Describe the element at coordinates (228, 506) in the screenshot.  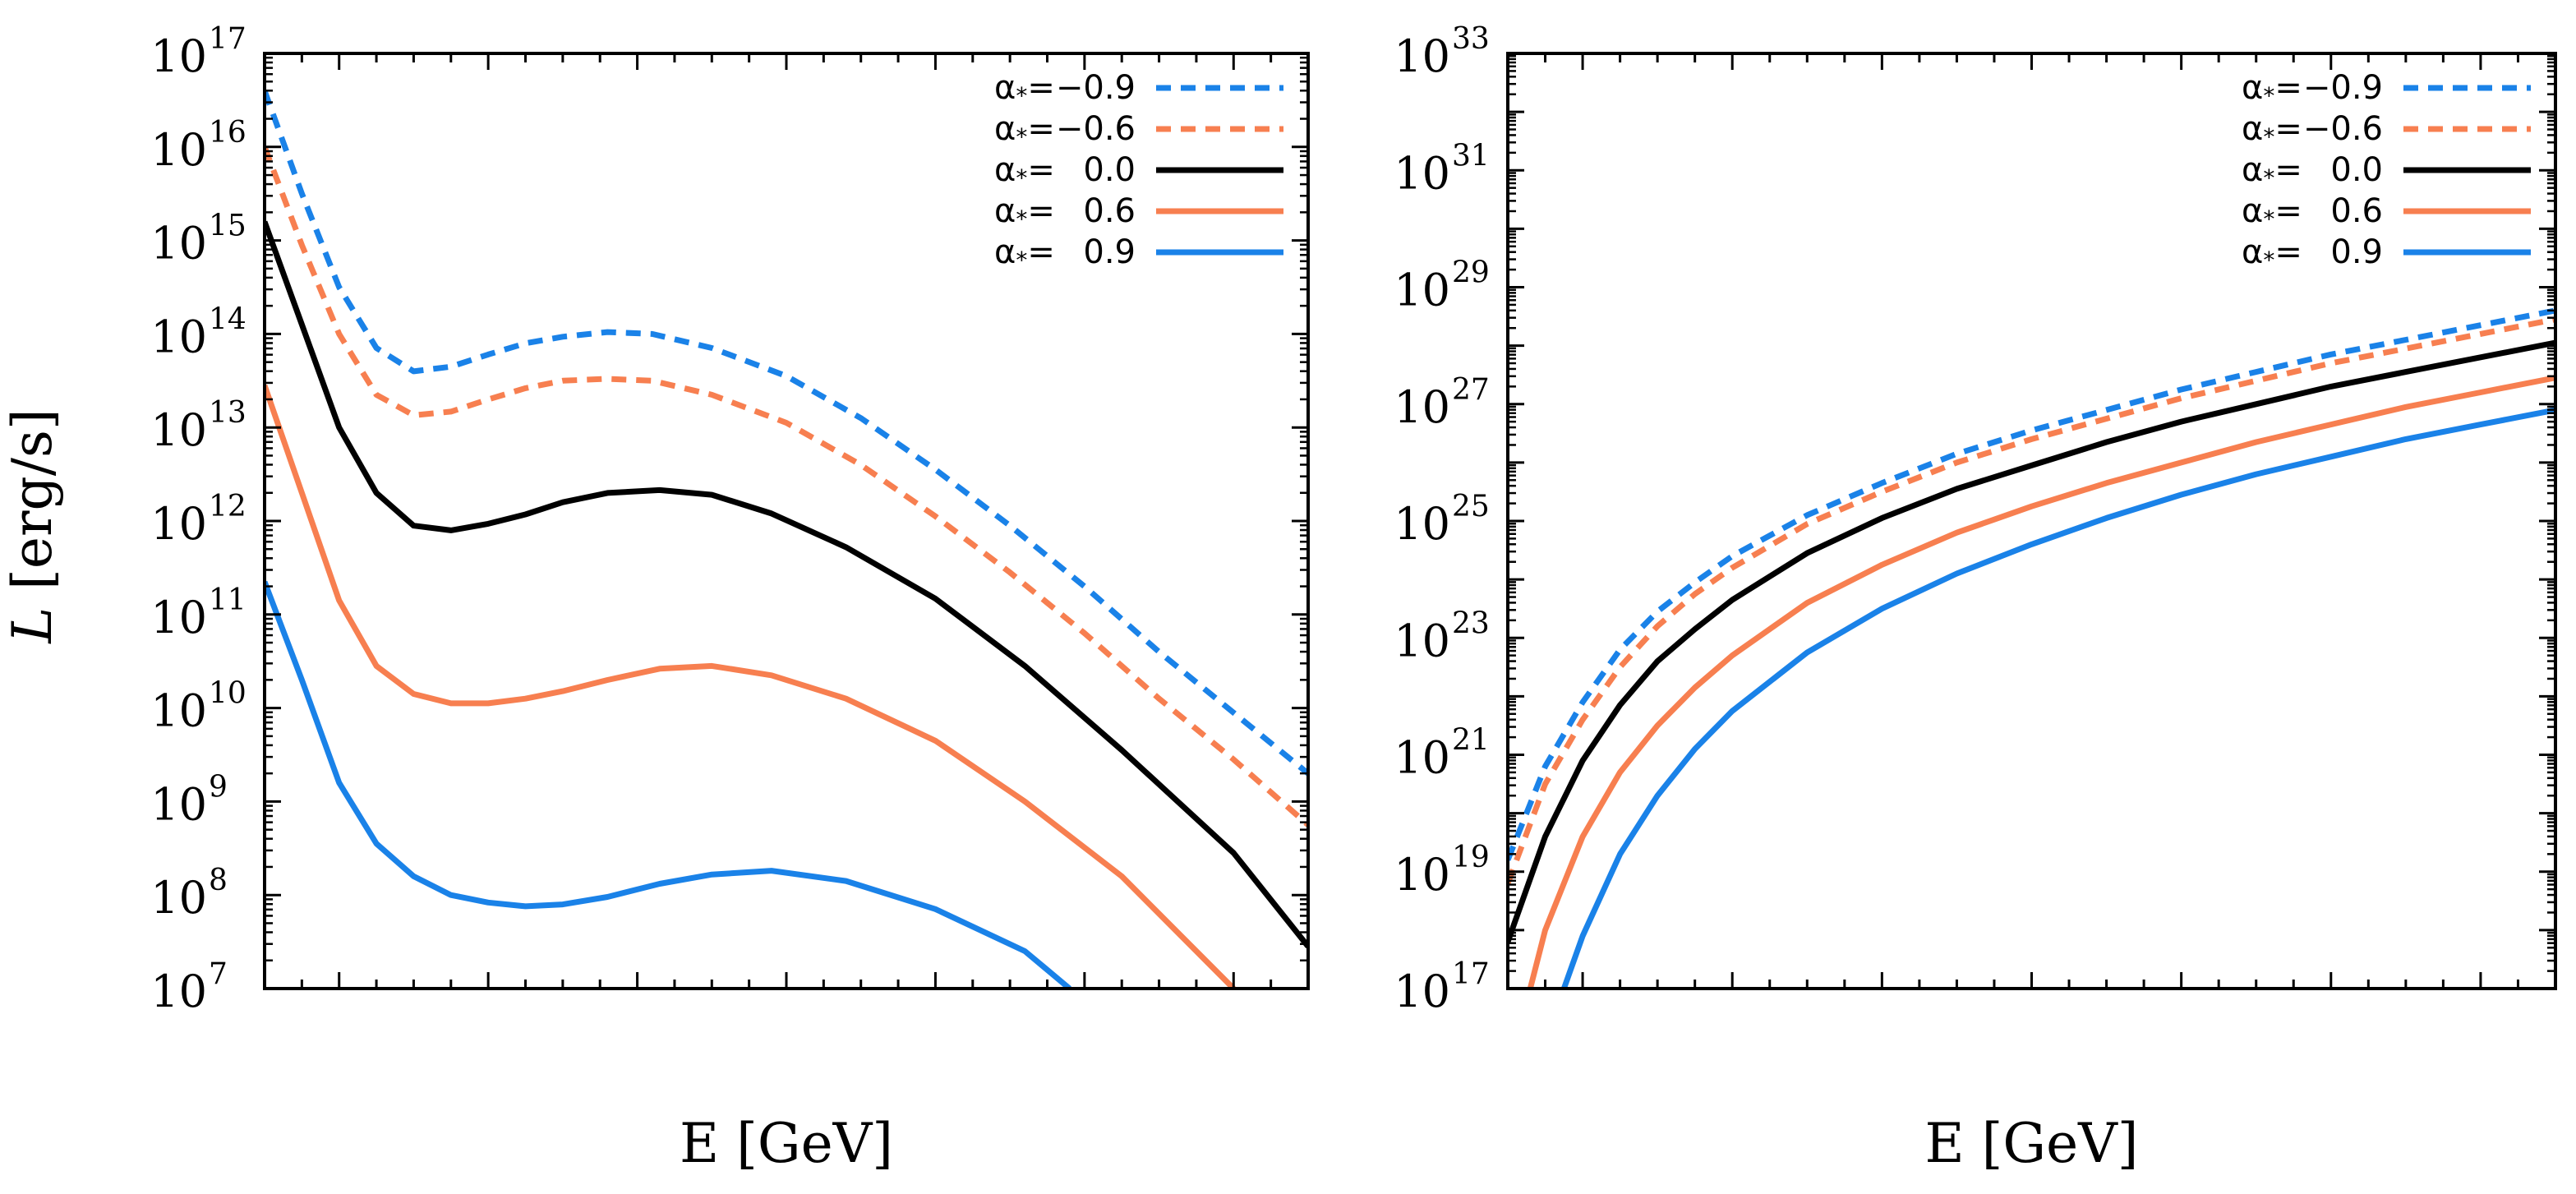
I see `y-tick-exponent: 12` at that location.